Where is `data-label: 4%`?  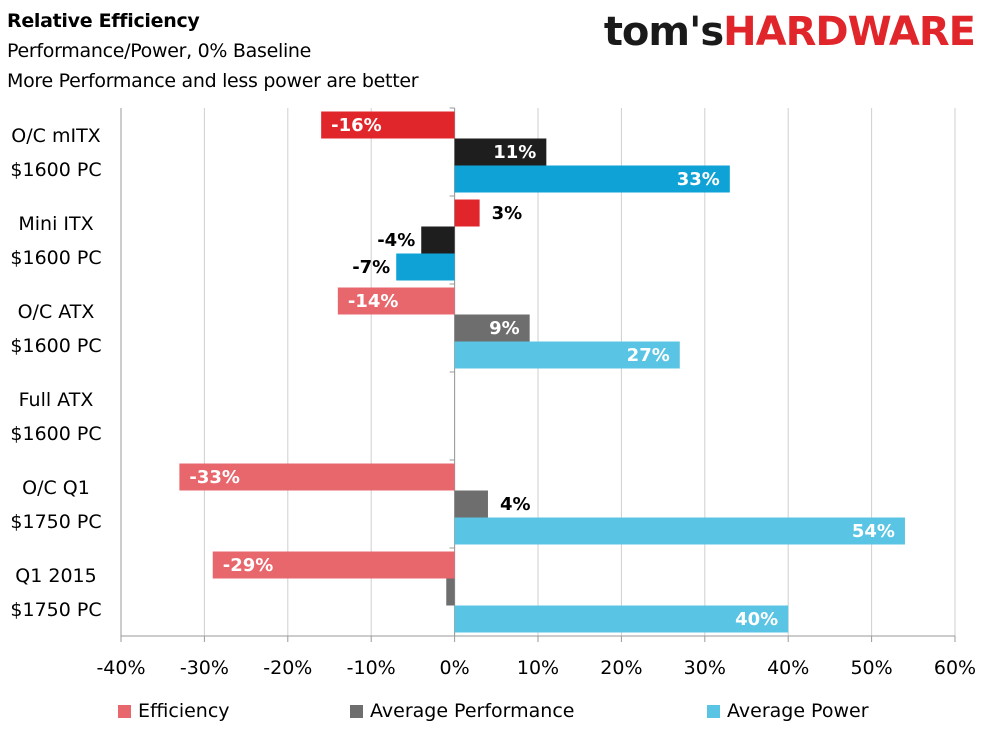
data-label: 4% is located at coordinates (515, 504).